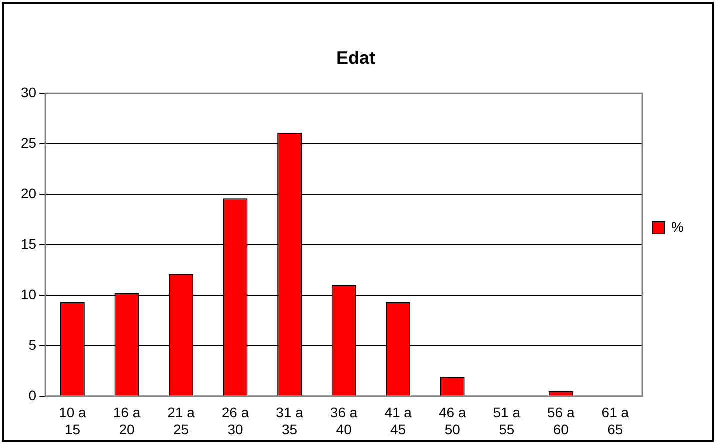  Describe the element at coordinates (356, 58) in the screenshot. I see `chart-title: Edat` at that location.